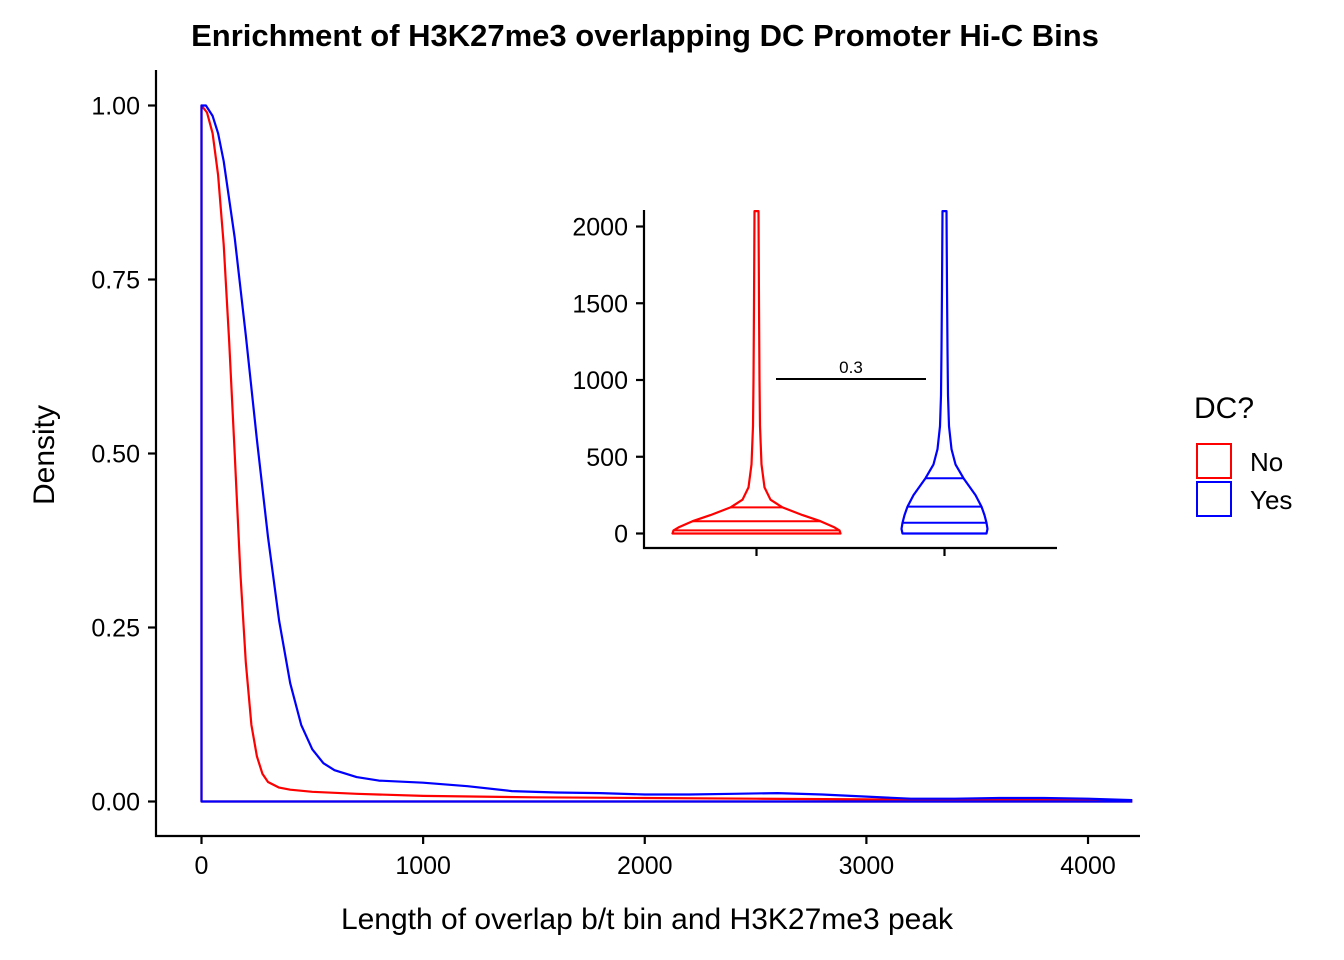  I want to click on inset-y-tick-label: 0, so click(621, 535).